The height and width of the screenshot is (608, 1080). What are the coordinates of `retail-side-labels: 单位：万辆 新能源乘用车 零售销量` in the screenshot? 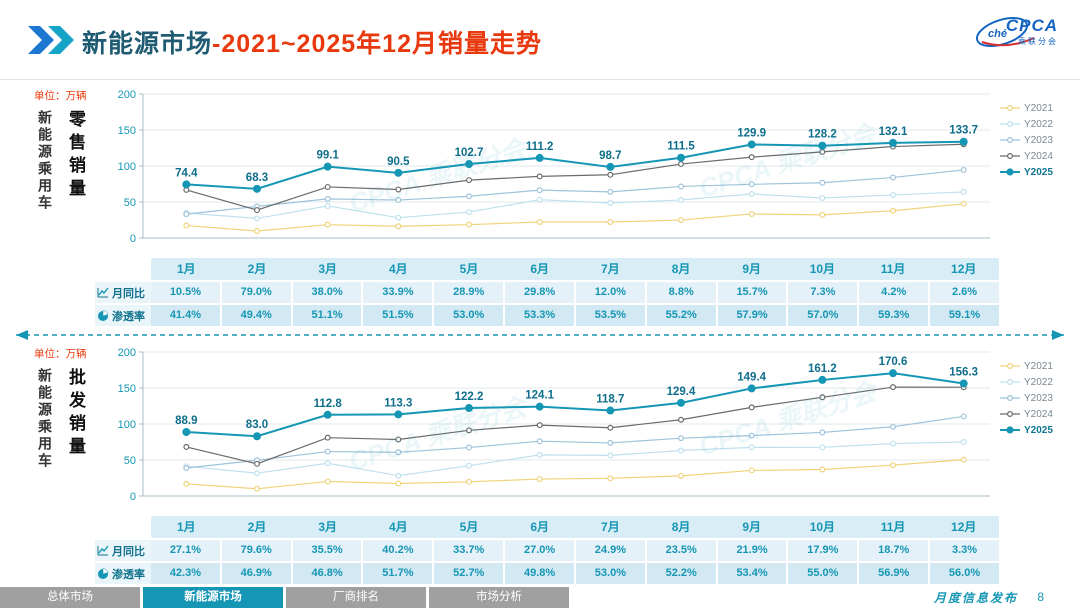 It's located at (62, 206).